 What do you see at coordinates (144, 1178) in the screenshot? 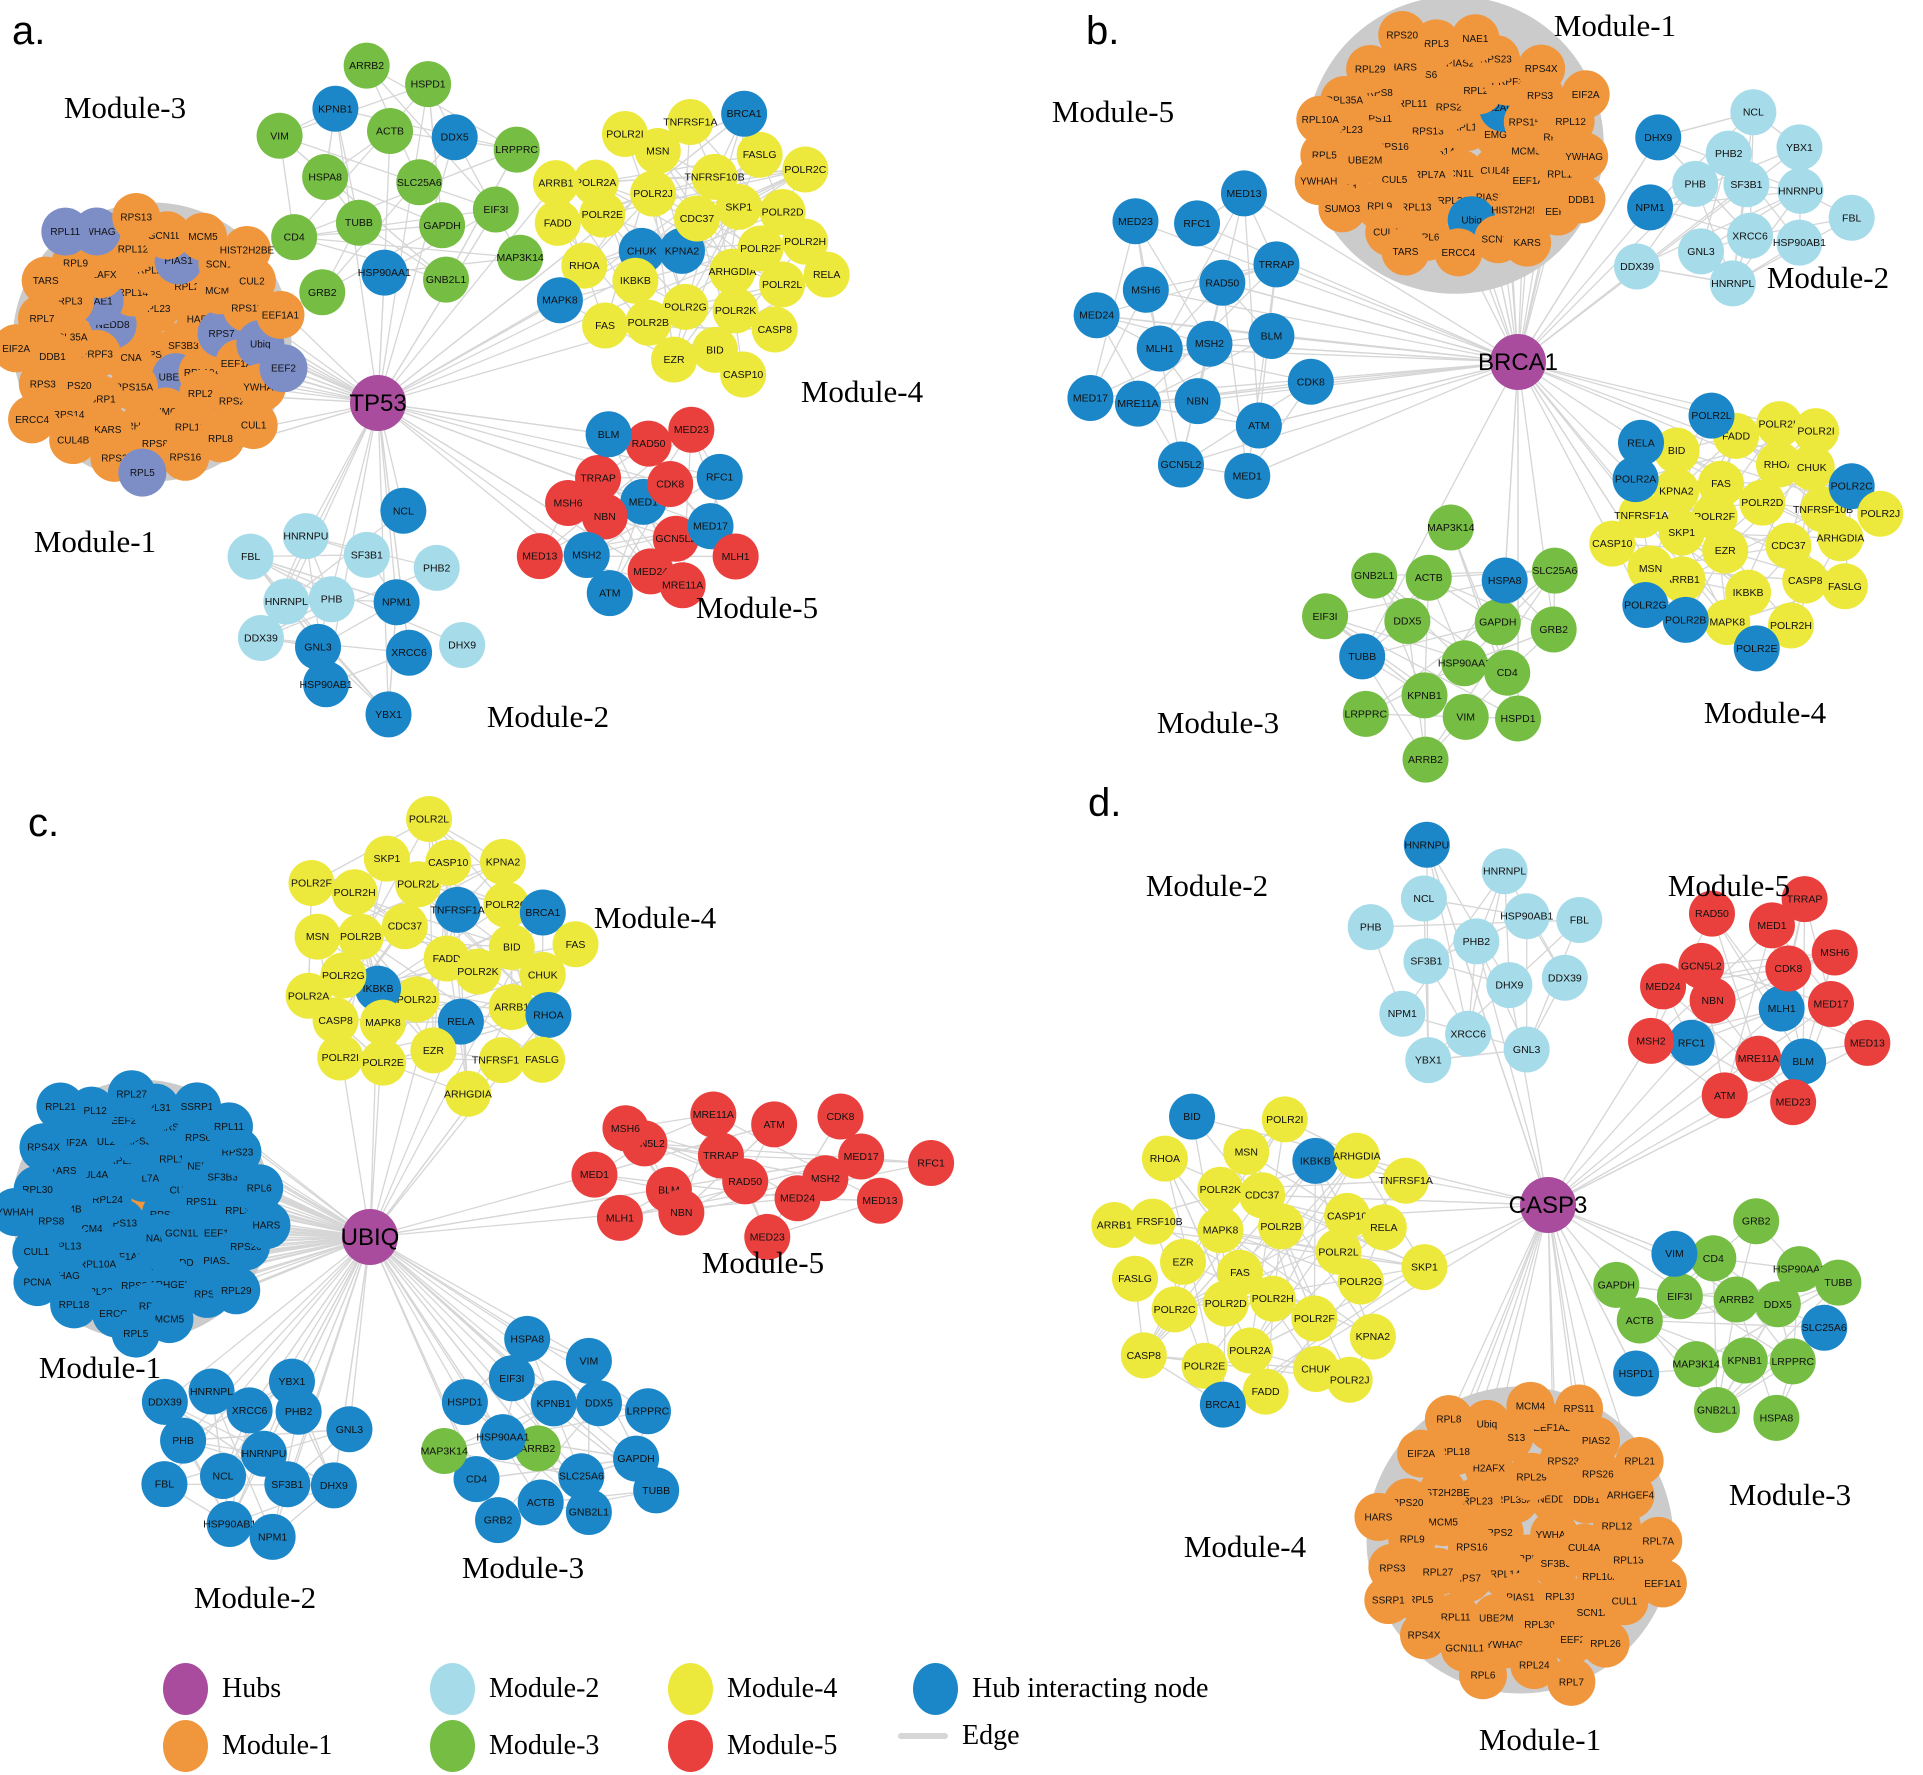
I see `node-label: RPL7A` at bounding box center [144, 1178].